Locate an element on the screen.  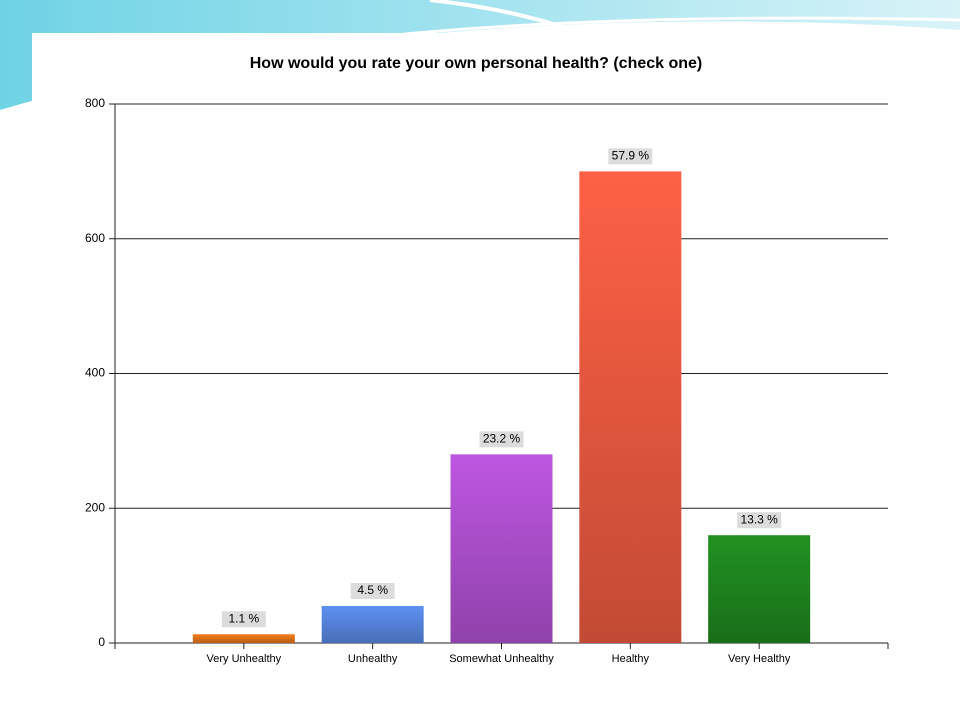
x-tick-label: Healthy is located at coordinates (631, 659).